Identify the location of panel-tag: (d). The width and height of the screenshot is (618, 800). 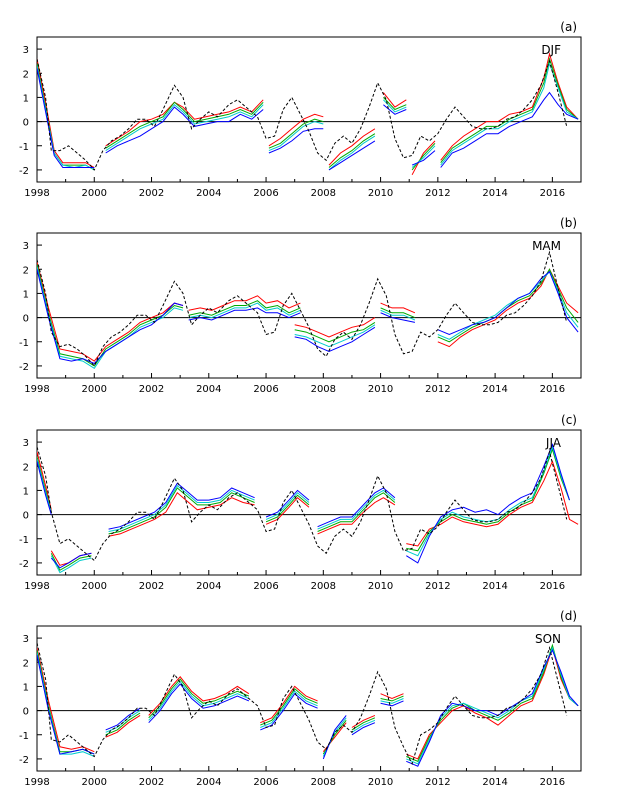
(568, 616).